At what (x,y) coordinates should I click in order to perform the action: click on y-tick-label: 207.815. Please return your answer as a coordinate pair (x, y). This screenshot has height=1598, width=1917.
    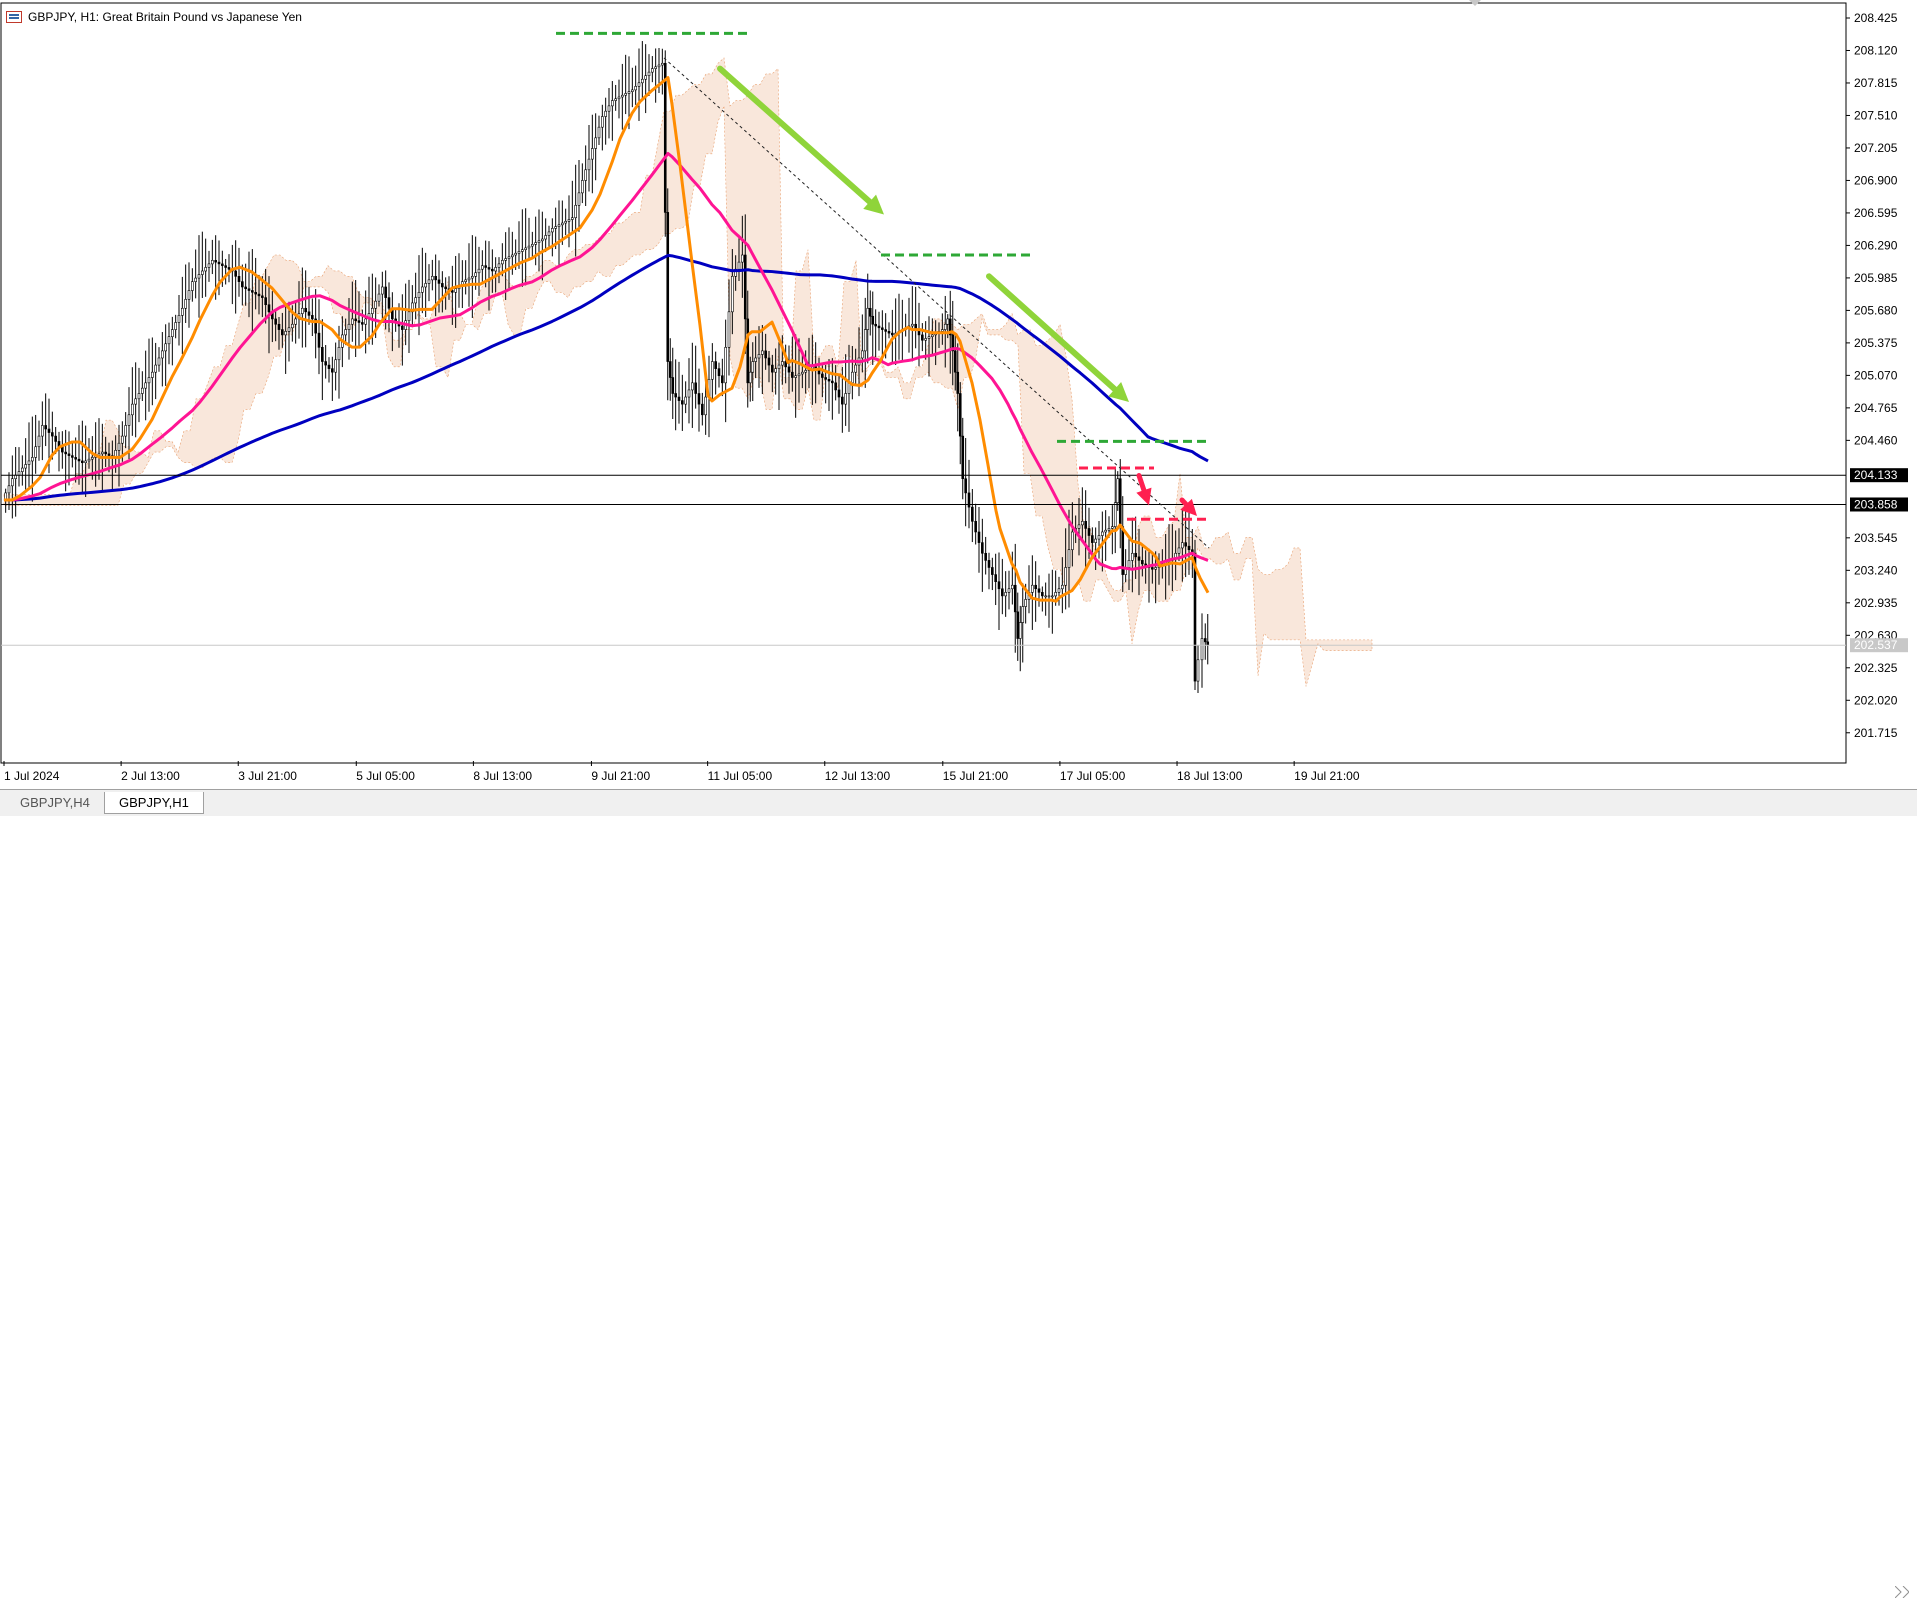
    Looking at the image, I should click on (1876, 83).